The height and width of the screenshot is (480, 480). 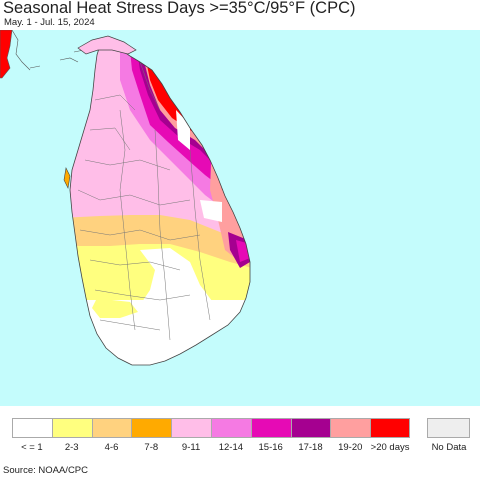 I want to click on legend-label: 7-8, so click(x=151, y=447).